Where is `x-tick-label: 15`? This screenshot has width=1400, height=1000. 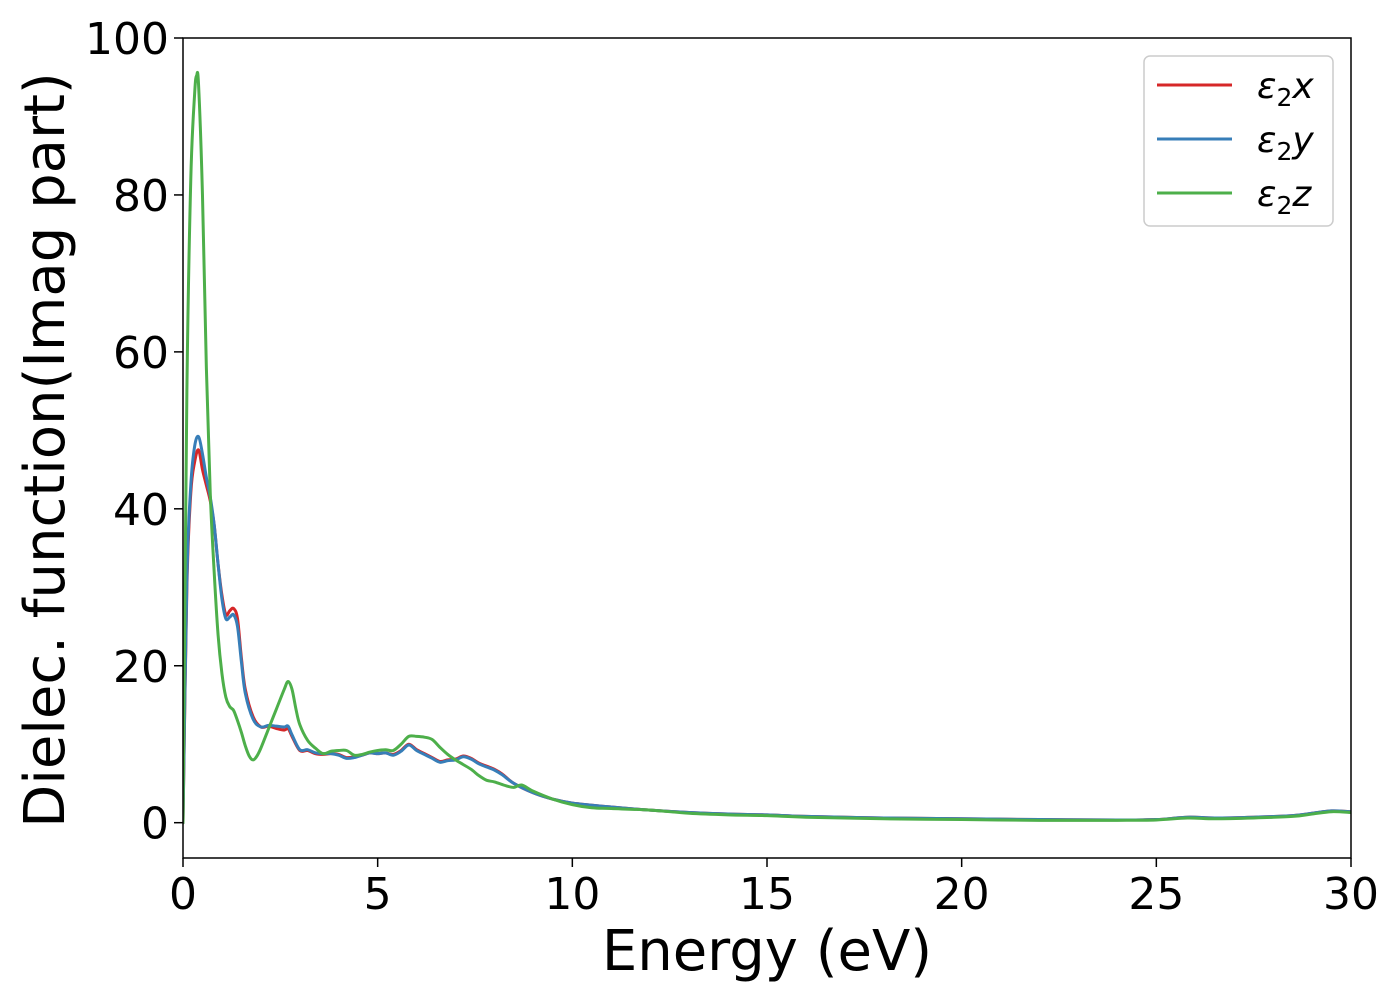 x-tick-label: 15 is located at coordinates (767, 894).